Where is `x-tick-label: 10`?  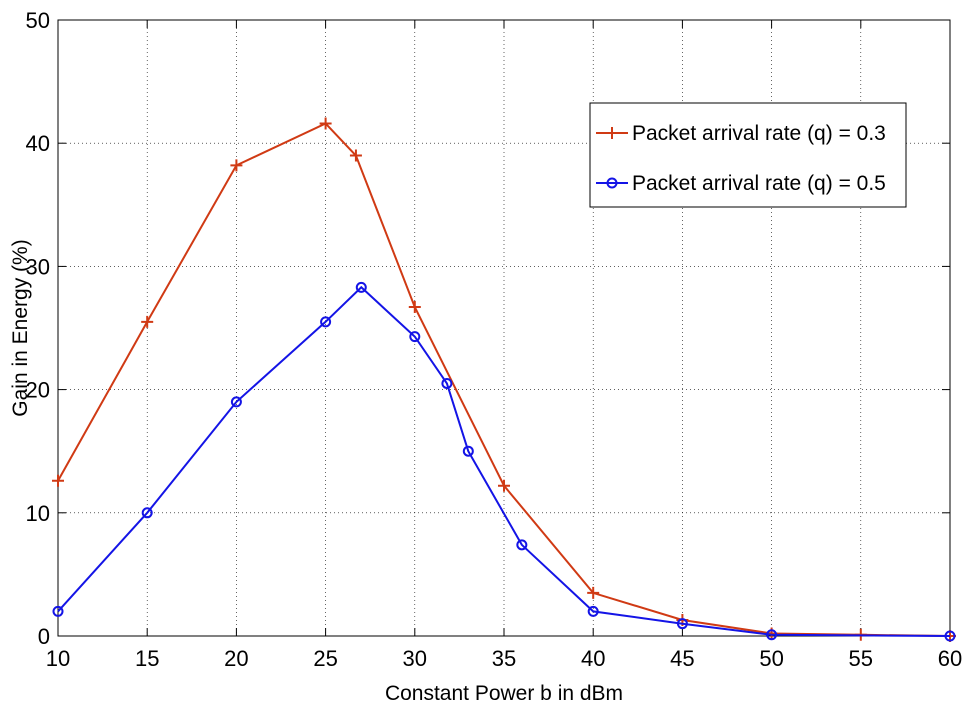 x-tick-label: 10 is located at coordinates (58, 658).